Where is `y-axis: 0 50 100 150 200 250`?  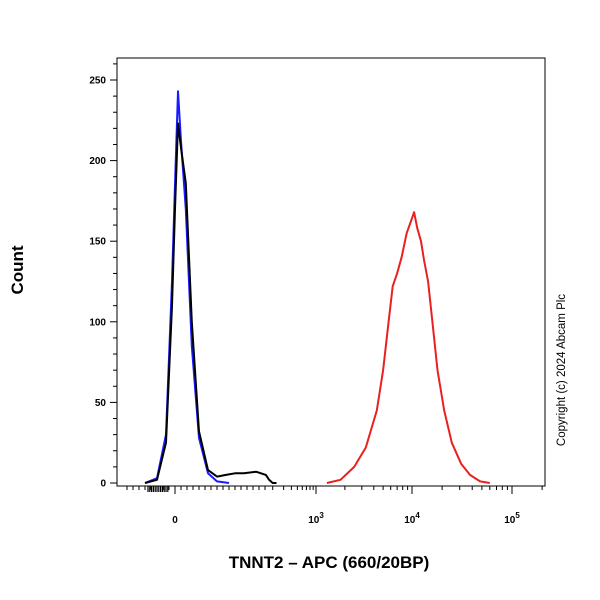 y-axis: 0 50 100 150 200 250 is located at coordinates (103, 274).